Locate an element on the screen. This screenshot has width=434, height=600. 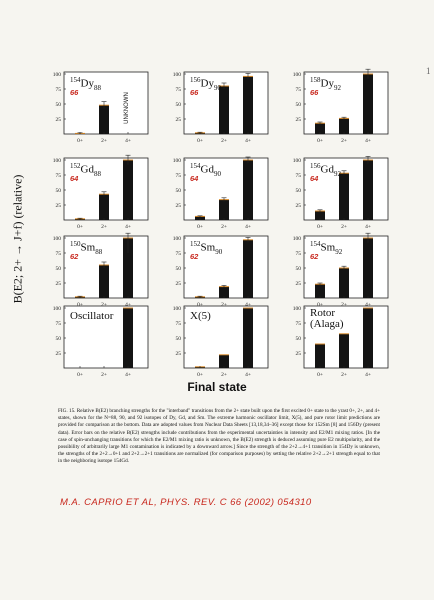
panel-nucleus-label: 154Gd90 is located at coordinates (205, 170).